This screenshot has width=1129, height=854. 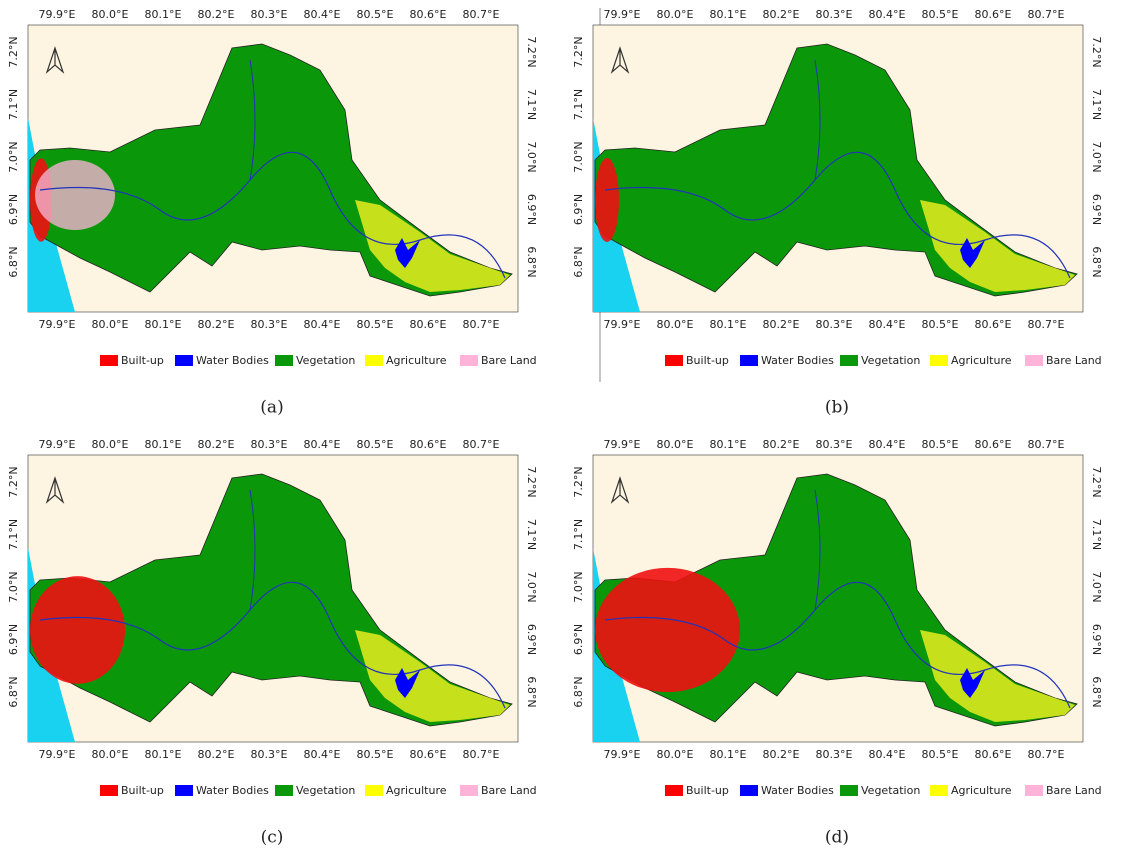 I want to click on agriculture-zone, so click(x=432, y=246).